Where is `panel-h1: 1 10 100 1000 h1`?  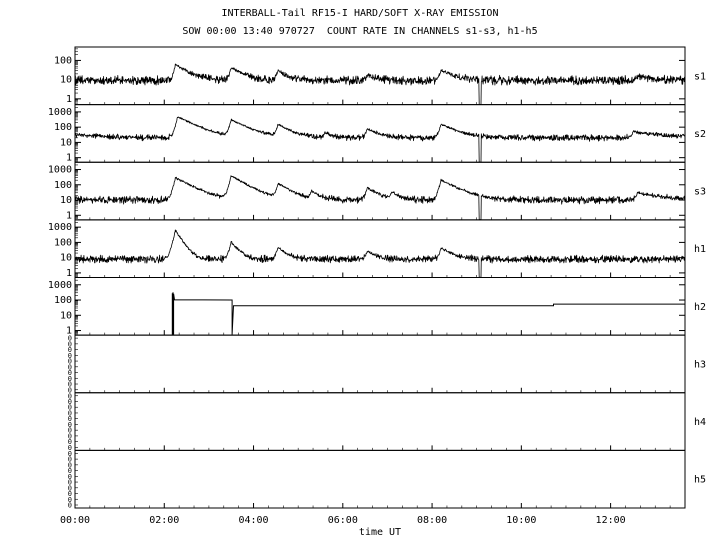
panel-h1: 1 10 100 1000 h1 is located at coordinates (377, 249).